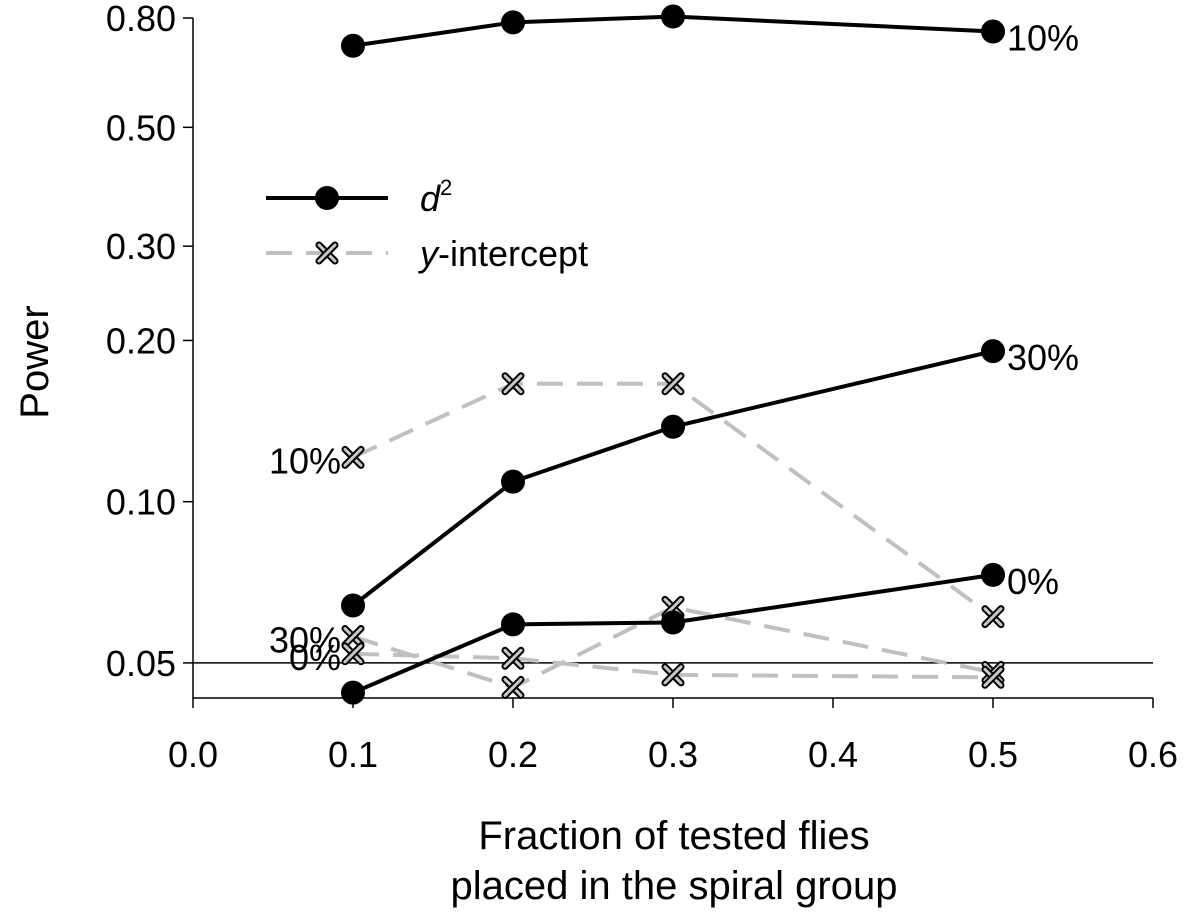 Image resolution: width=1189 pixels, height=914 pixels. I want to click on series-yint-0pct: 0%, so click(647, 663).